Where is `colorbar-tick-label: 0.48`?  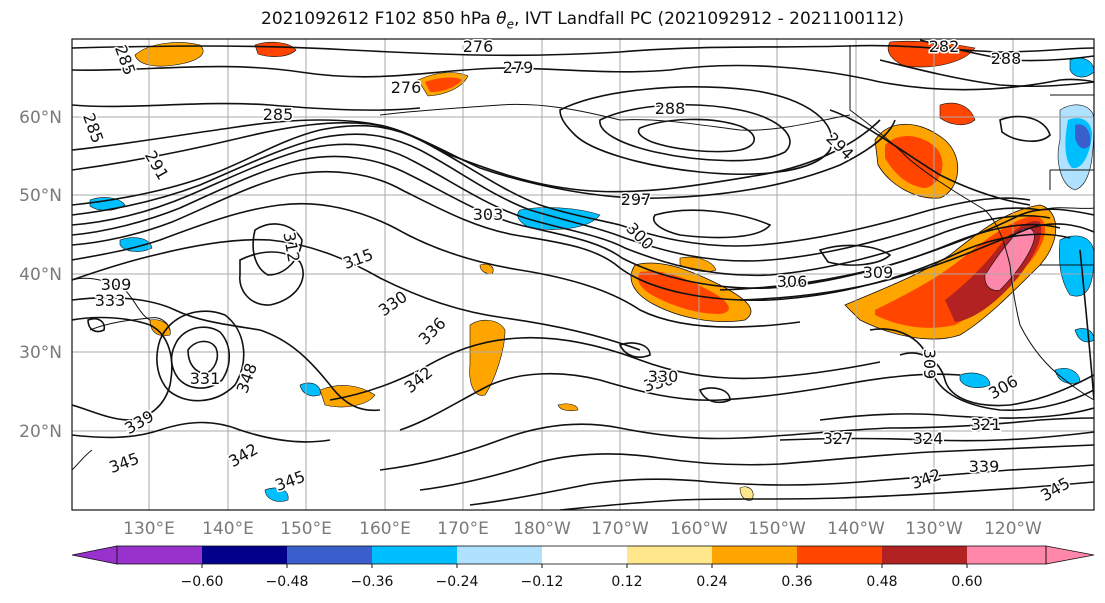 colorbar-tick-label: 0.48 is located at coordinates (881, 582).